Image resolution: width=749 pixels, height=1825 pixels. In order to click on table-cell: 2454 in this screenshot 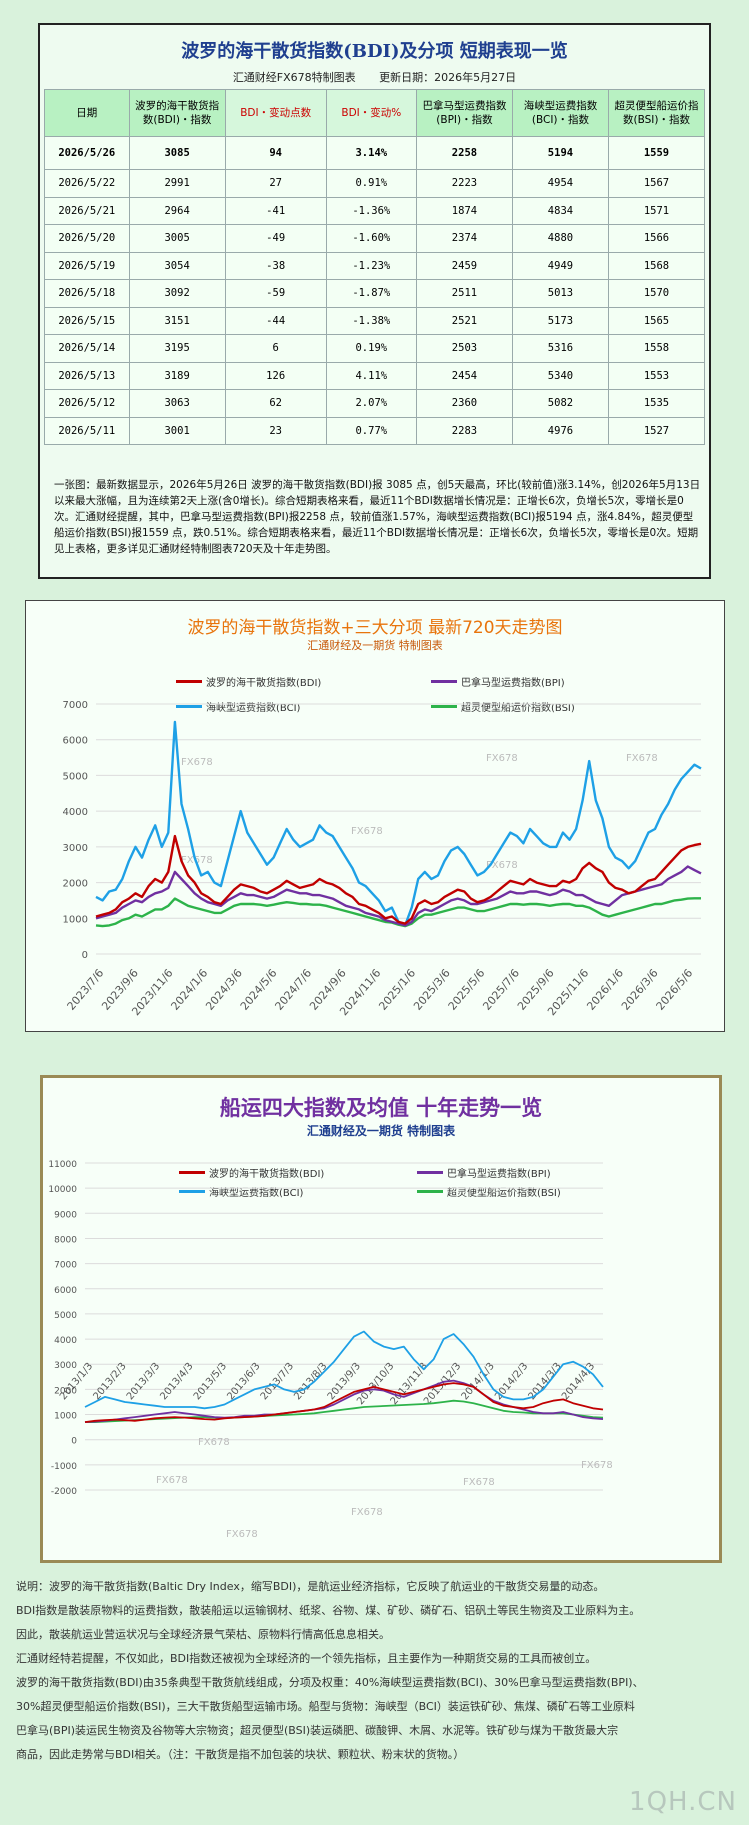, I will do `click(464, 375)`.